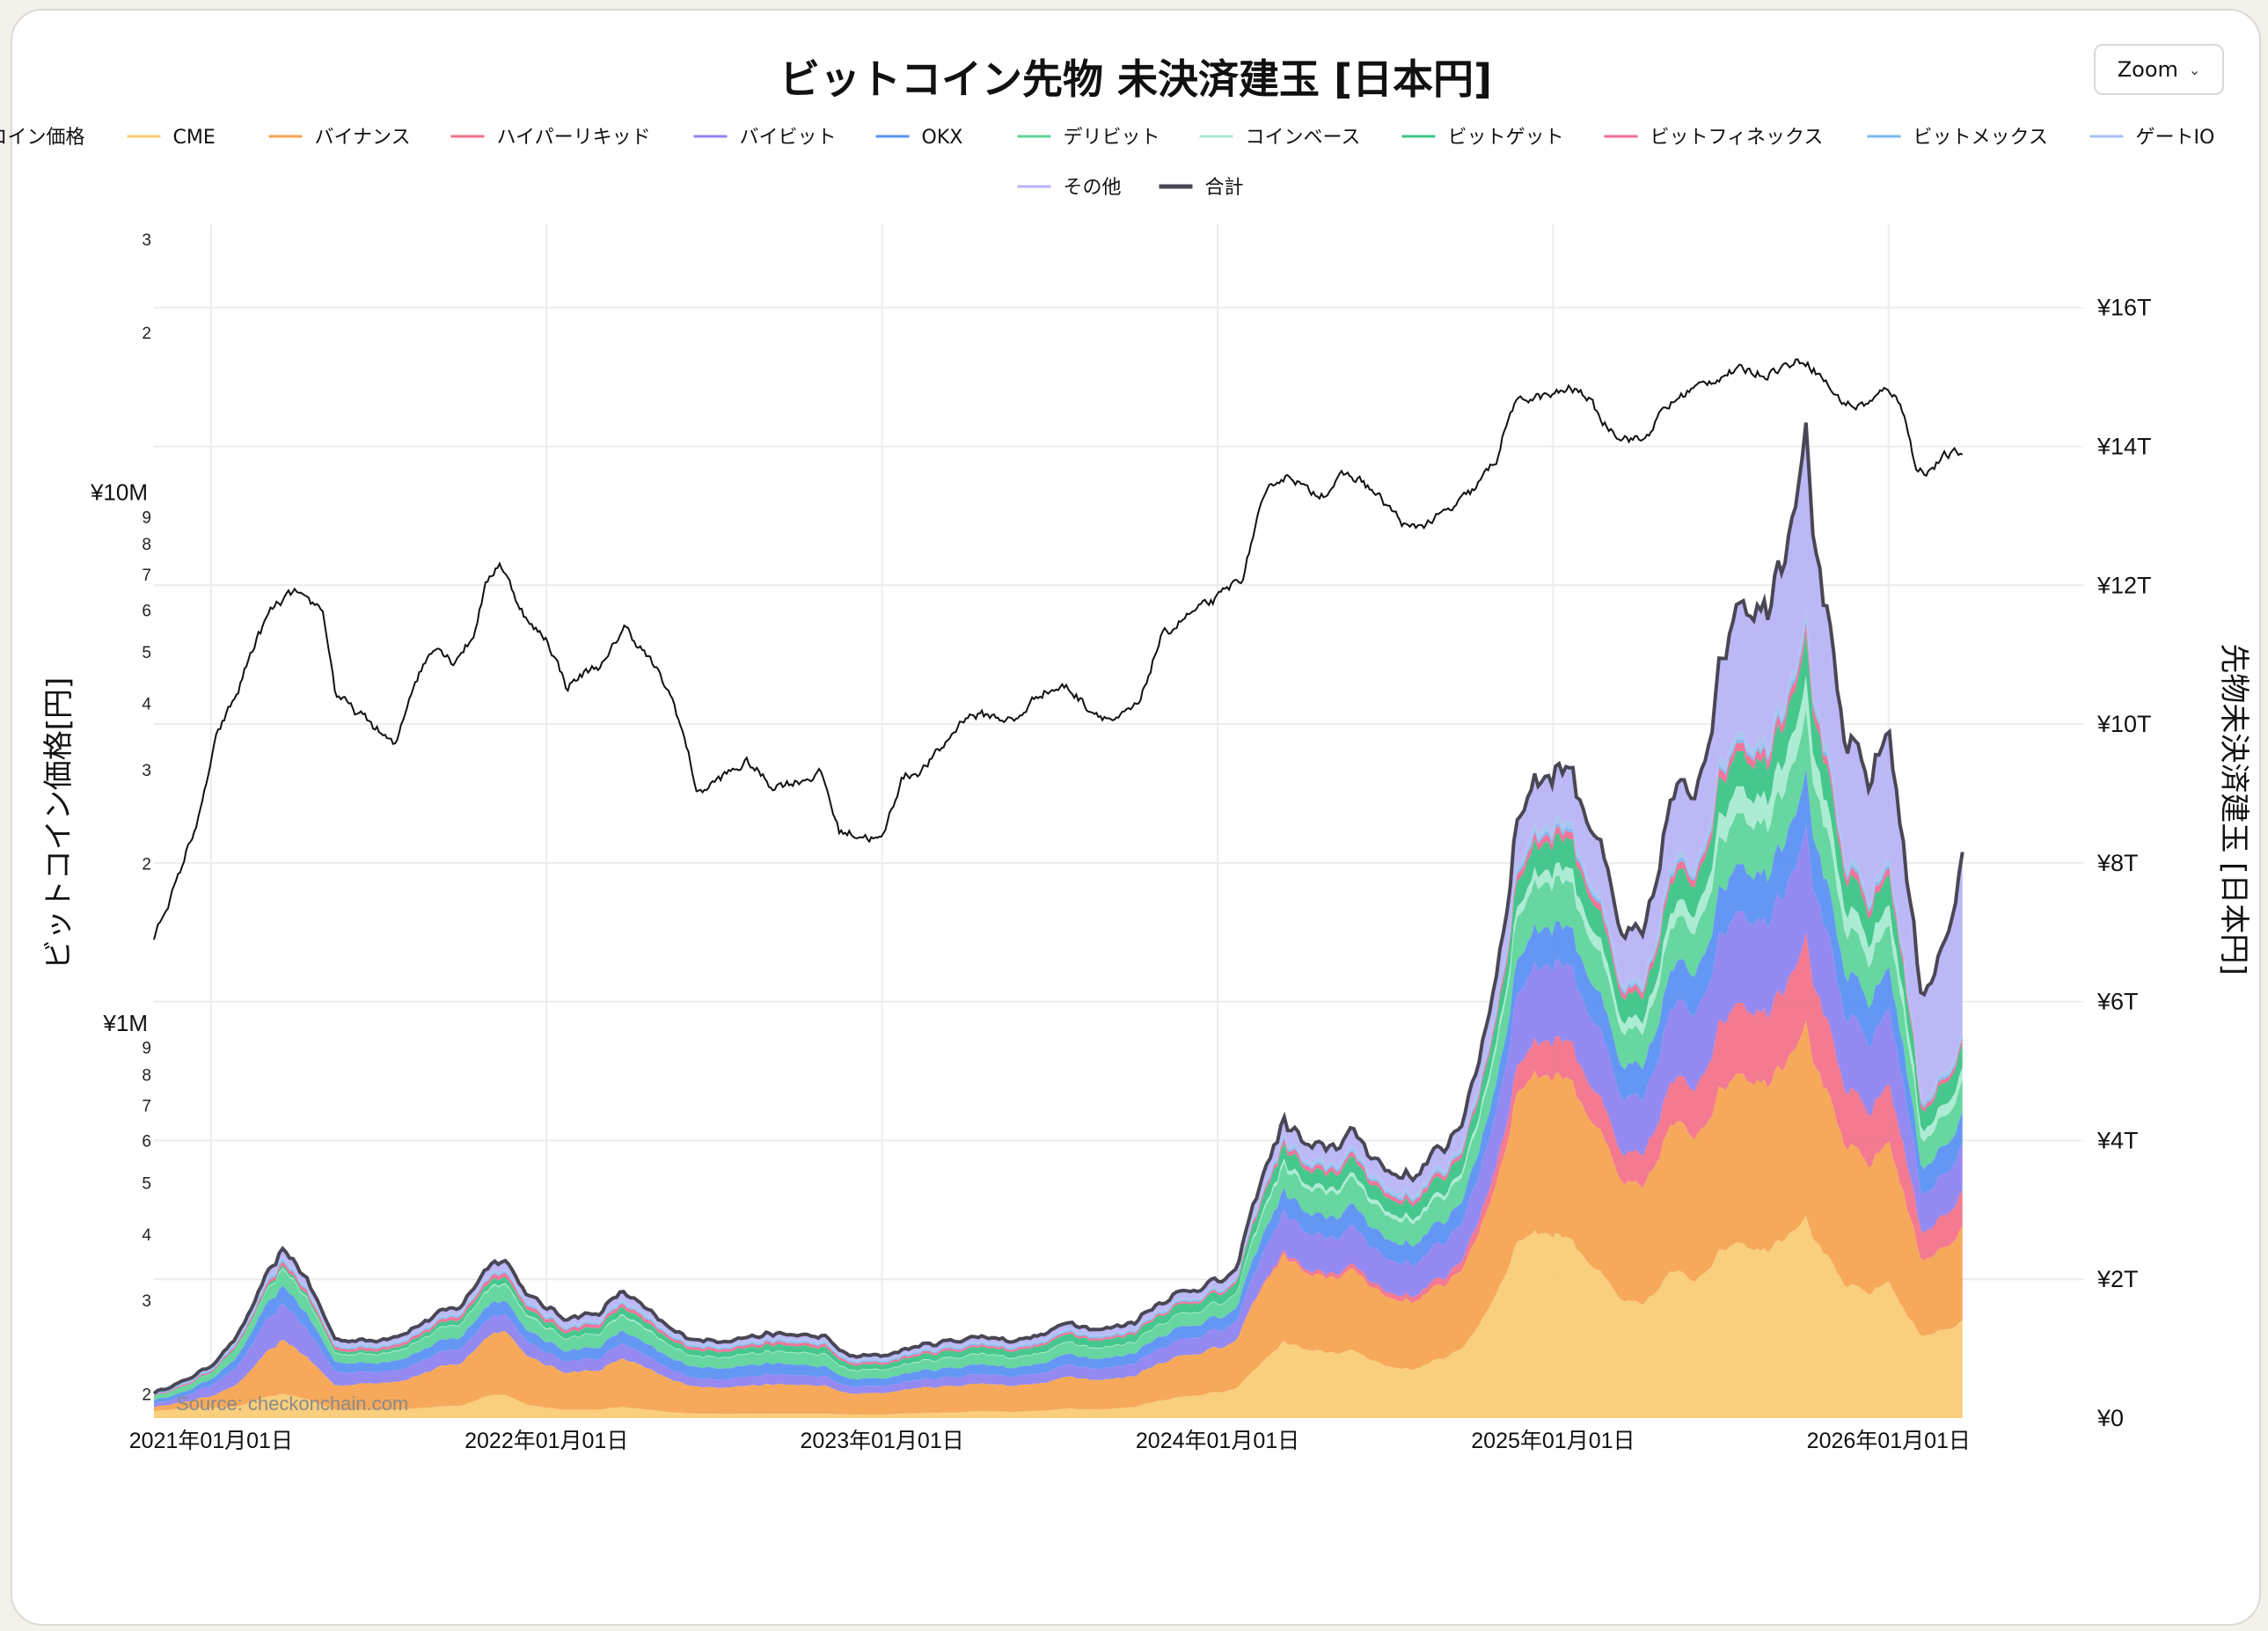 The width and height of the screenshot is (2268, 1631). What do you see at coordinates (1737, 138) in the screenshot?
I see `legend-label: ビットフィネックス` at bounding box center [1737, 138].